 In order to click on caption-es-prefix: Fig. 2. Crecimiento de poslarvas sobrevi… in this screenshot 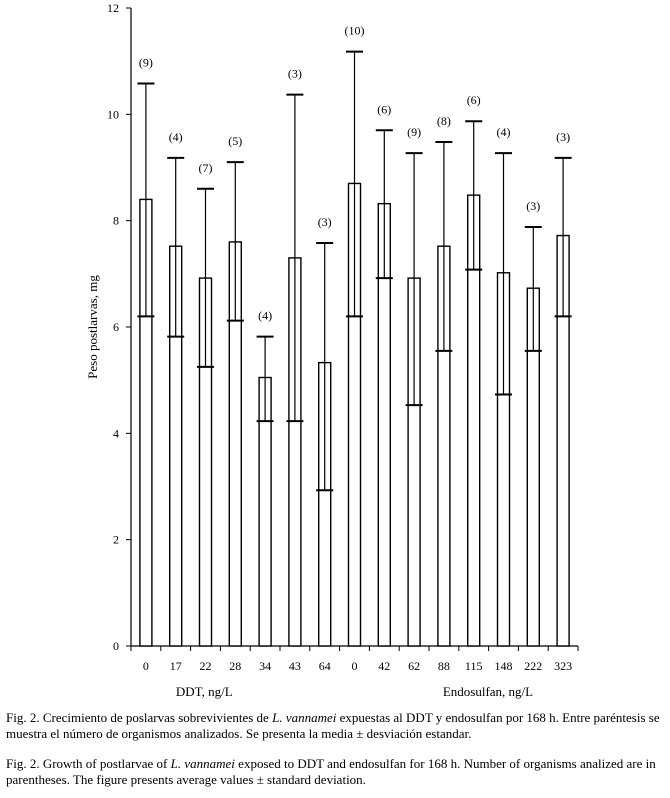, I will do `click(139, 717)`.